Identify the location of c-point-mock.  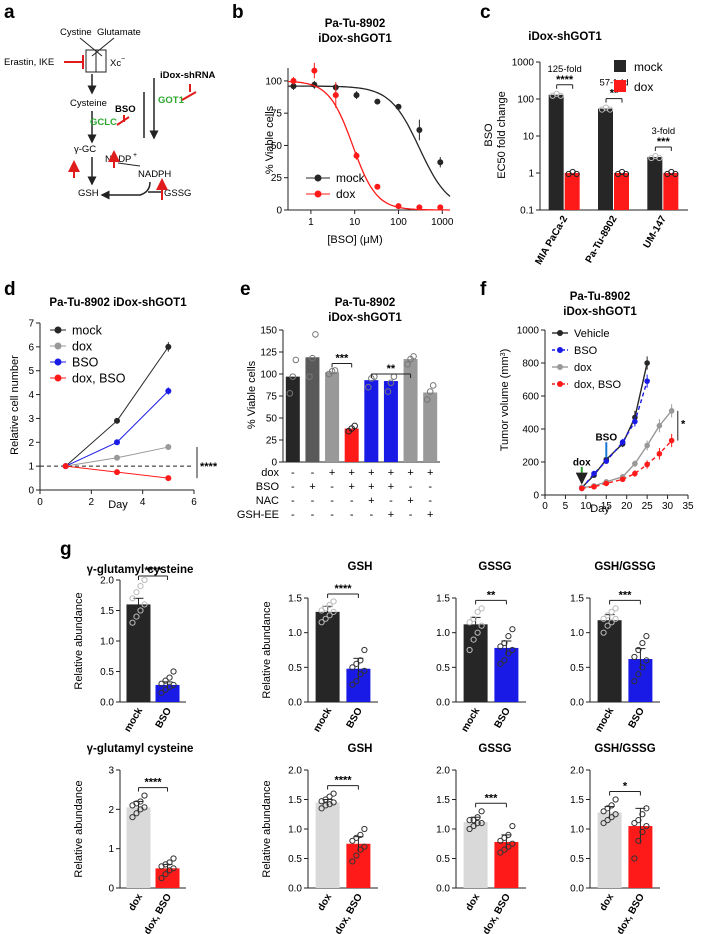
(610, 109).